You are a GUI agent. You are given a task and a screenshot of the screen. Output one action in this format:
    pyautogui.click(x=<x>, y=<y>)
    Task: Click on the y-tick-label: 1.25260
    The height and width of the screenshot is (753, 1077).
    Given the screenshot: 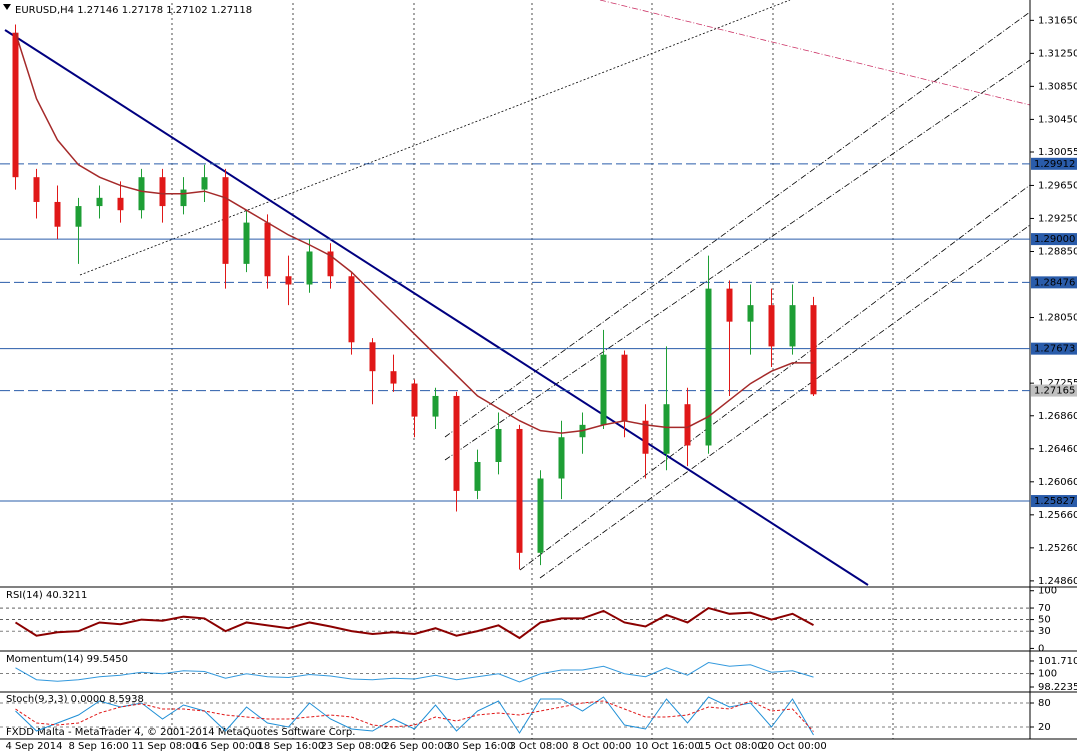 What is the action you would take?
    pyautogui.click(x=1057, y=548)
    